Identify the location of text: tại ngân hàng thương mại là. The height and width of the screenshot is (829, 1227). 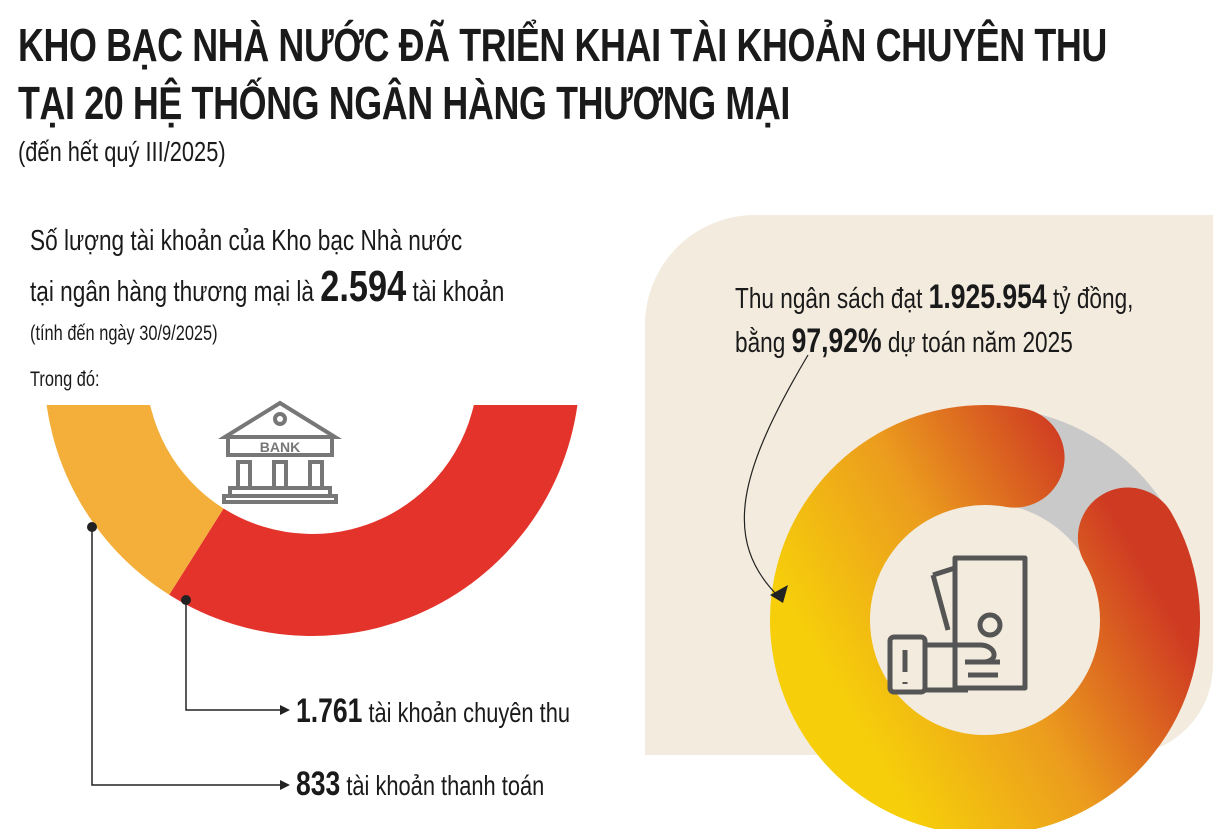
(172, 292).